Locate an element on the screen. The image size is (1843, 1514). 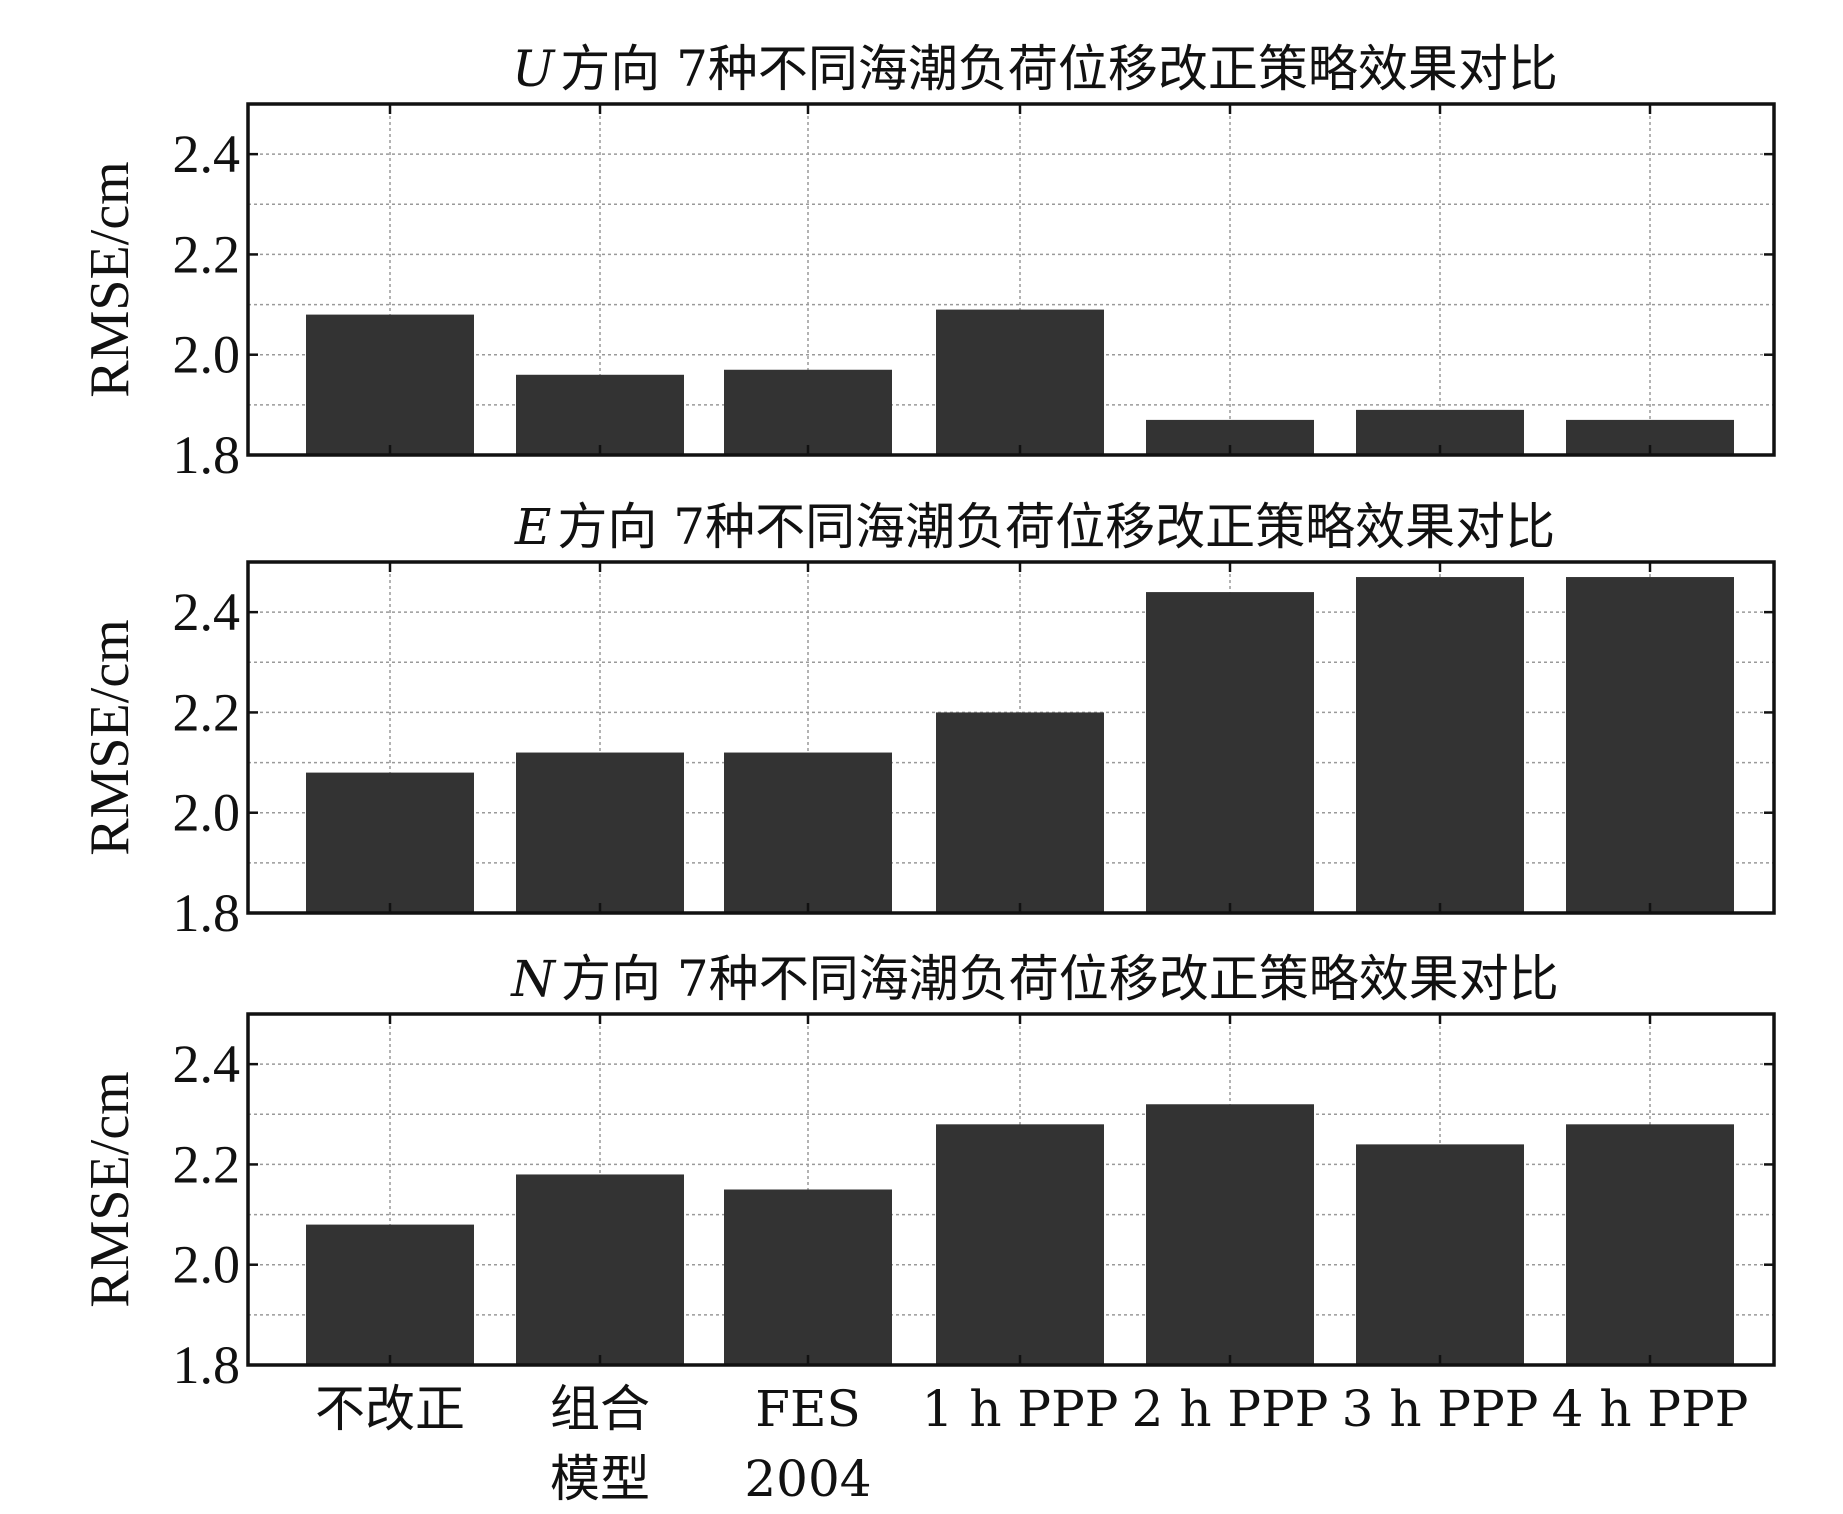
chart-title: E 方向 7种不同海潮负荷位移改正策略效果对比 is located at coordinates (1034, 527).